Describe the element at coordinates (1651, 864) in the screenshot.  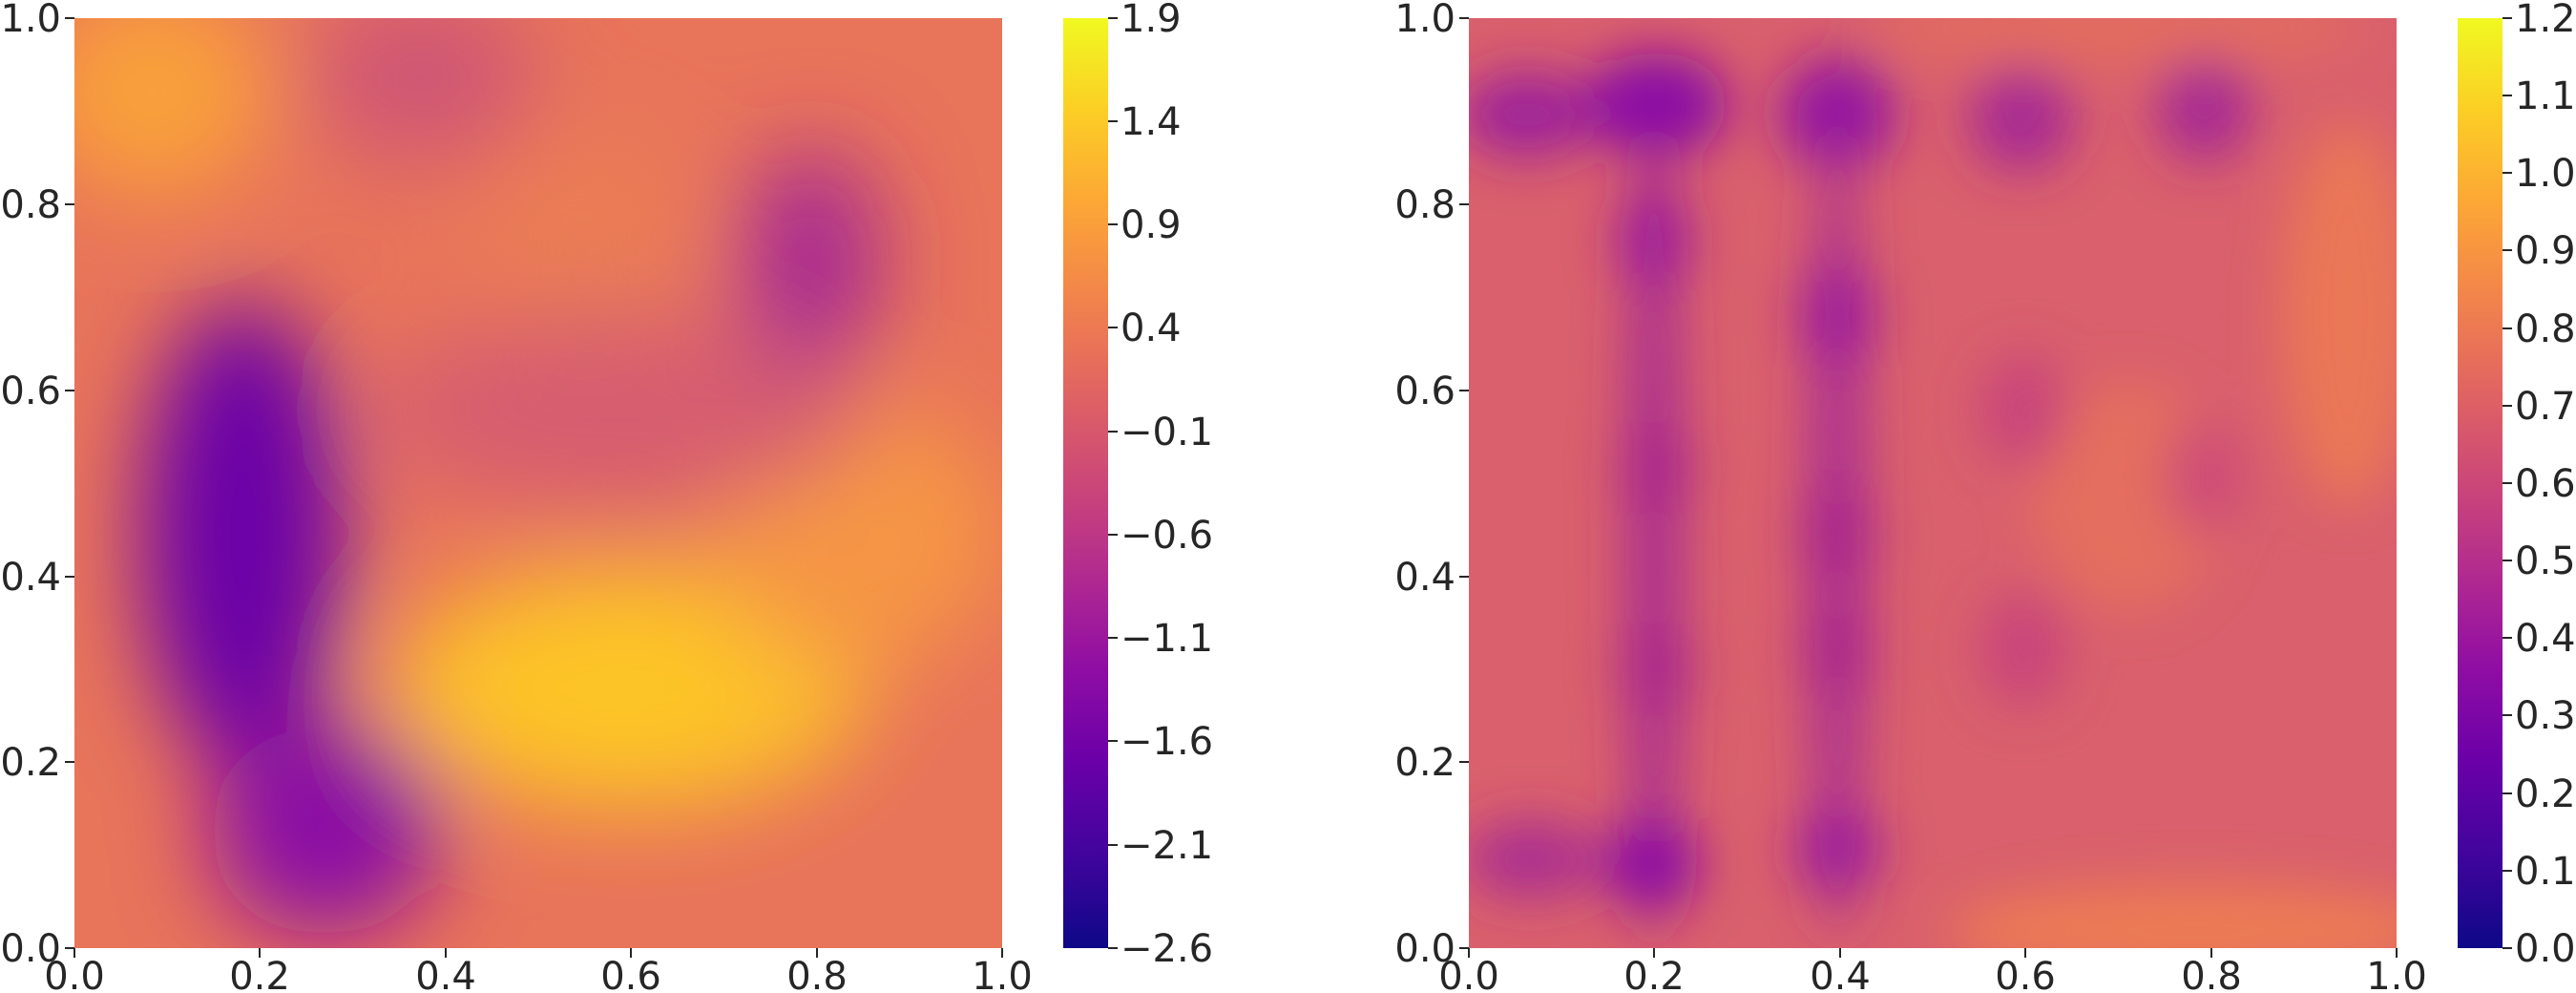
I see `field-spot-bottom-x02` at that location.